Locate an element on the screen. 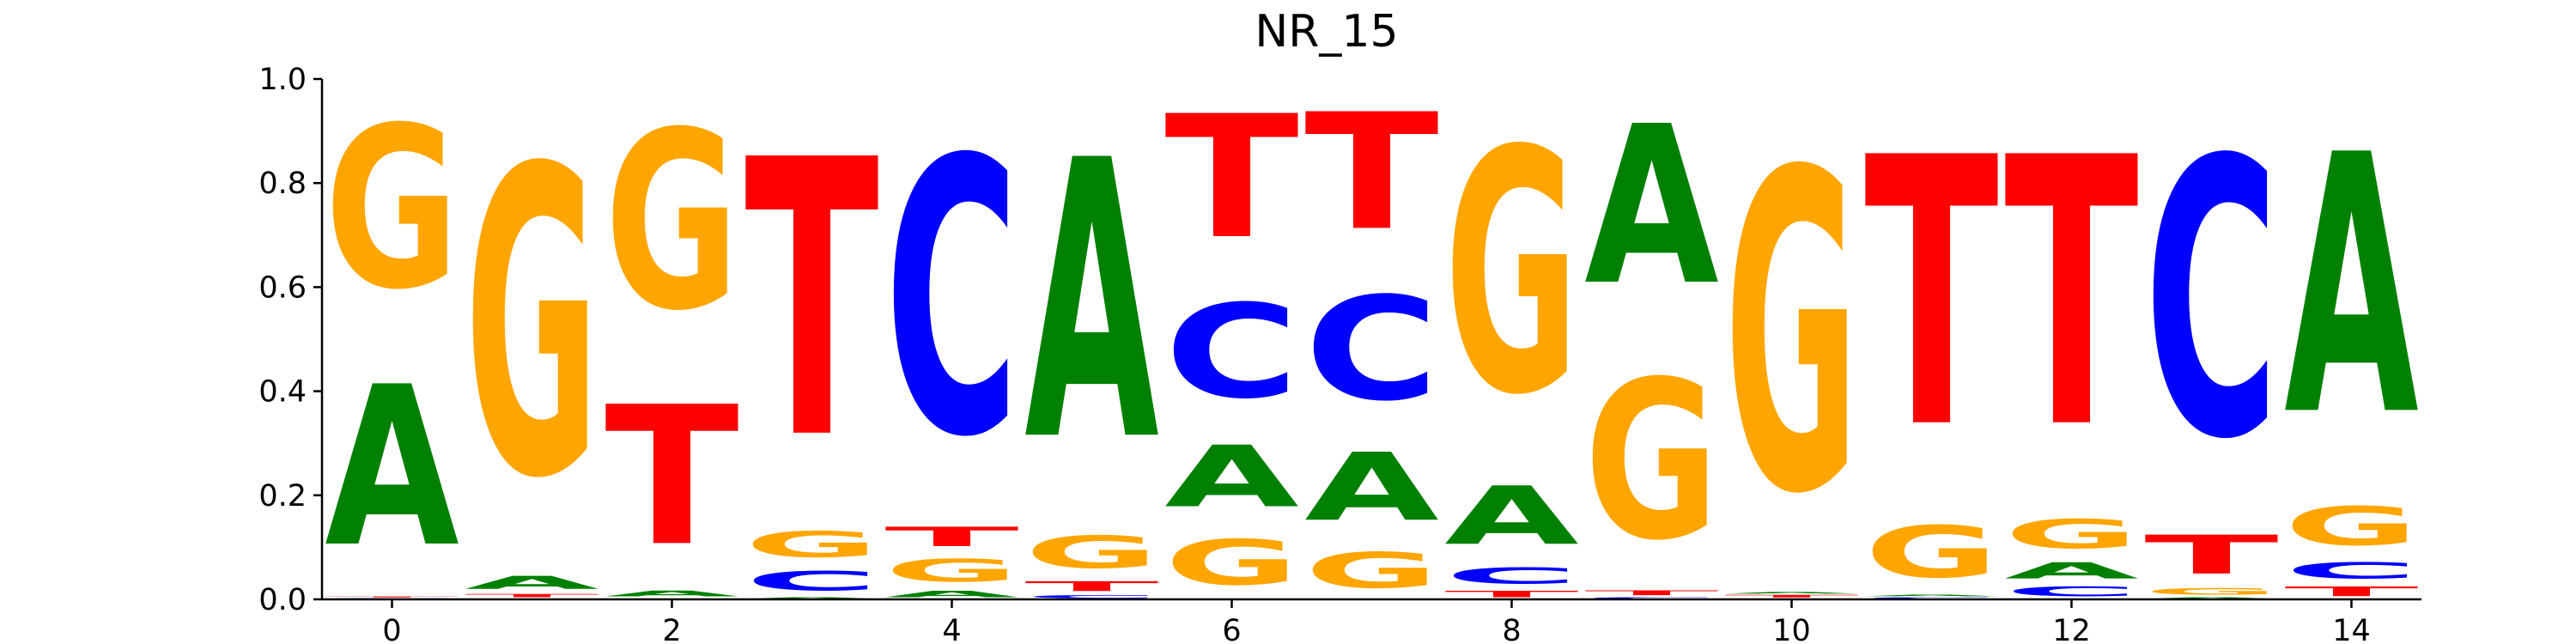 This screenshot has width=2576, height=644. logo-letter-T-pos-13: T is located at coordinates (2211, 555).